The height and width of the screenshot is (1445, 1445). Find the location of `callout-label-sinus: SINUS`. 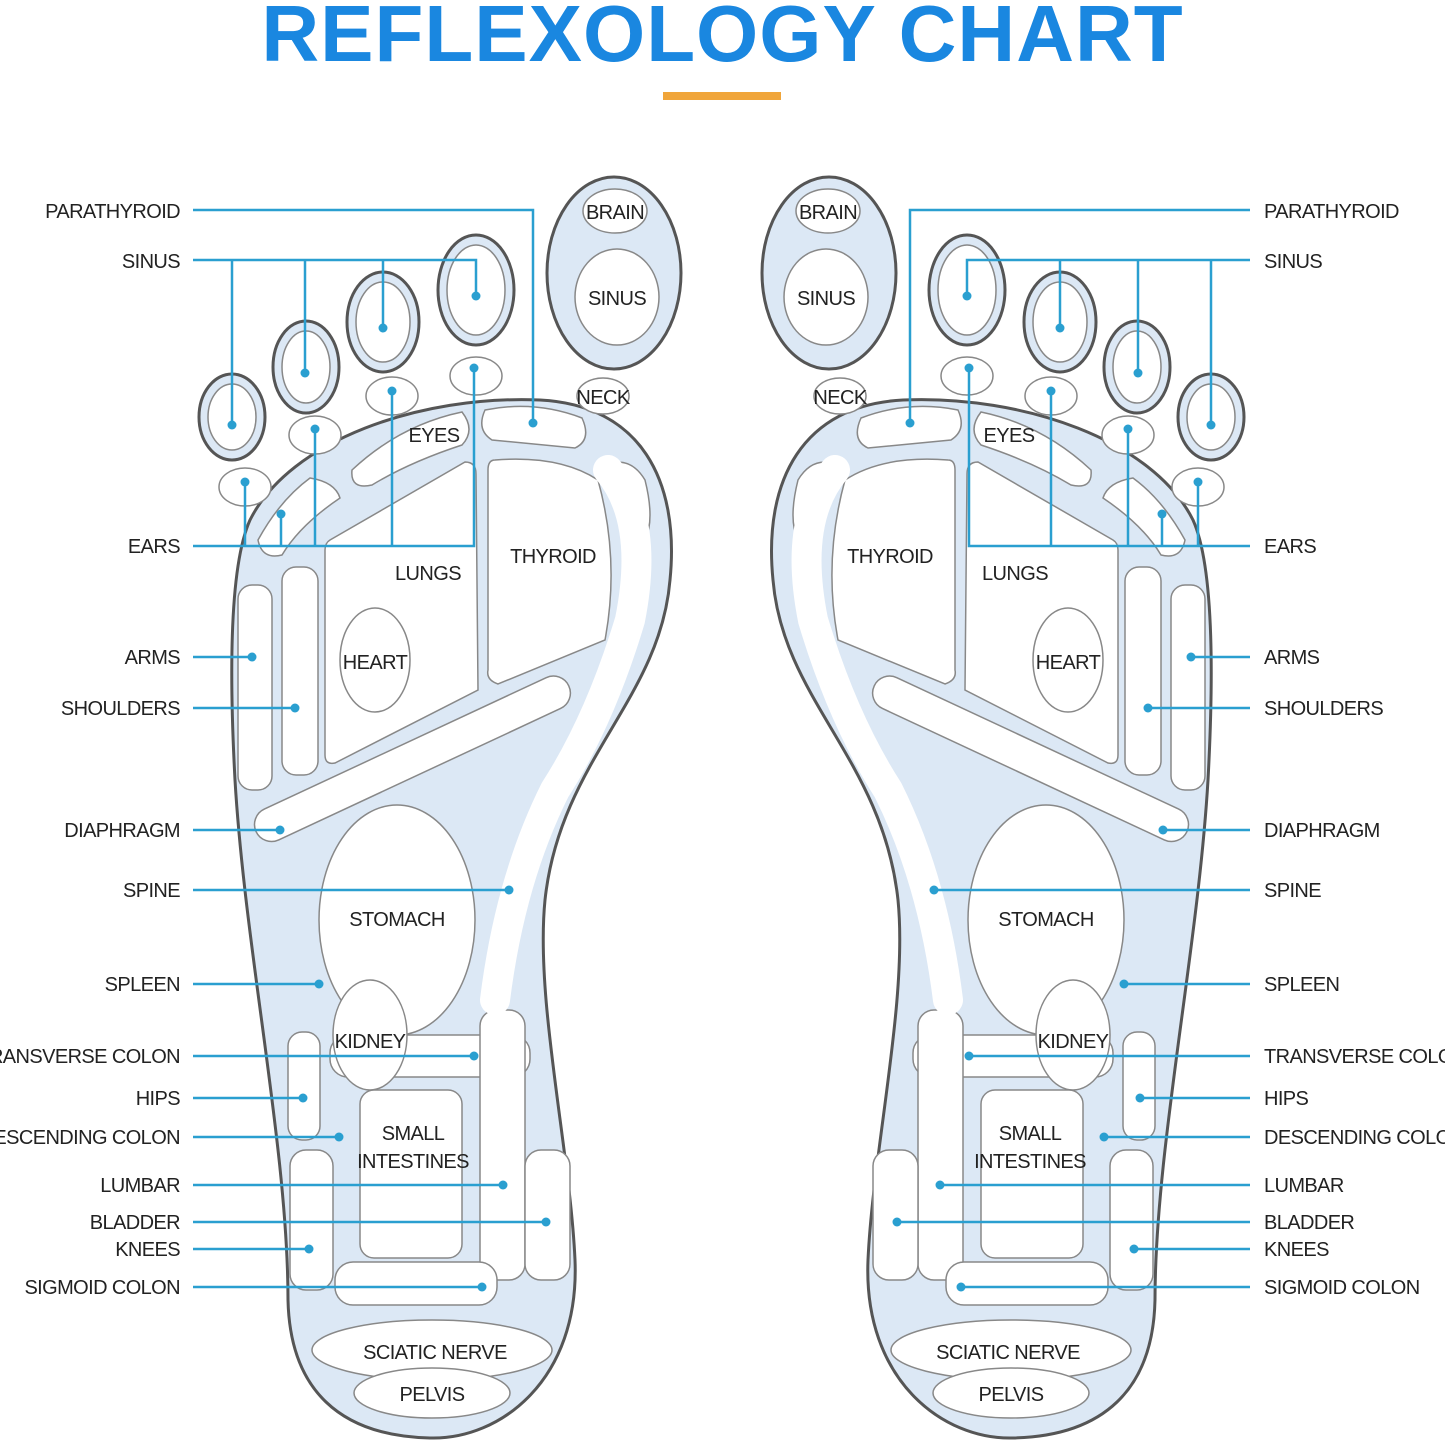

callout-label-sinus: SINUS is located at coordinates (151, 262).